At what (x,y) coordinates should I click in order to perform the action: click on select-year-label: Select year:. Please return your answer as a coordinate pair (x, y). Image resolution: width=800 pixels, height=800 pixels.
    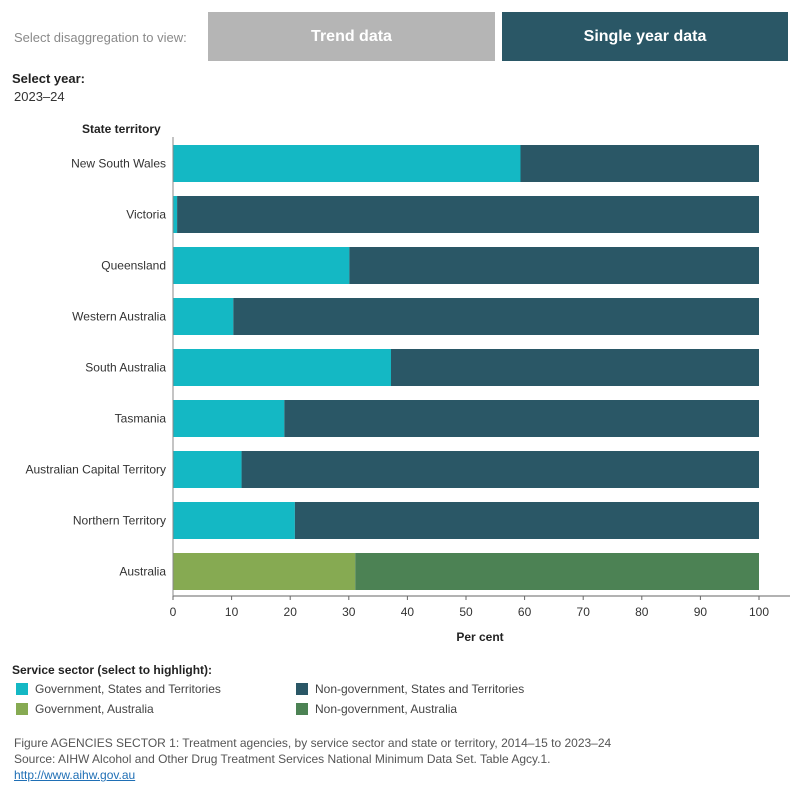
    Looking at the image, I should click on (48, 78).